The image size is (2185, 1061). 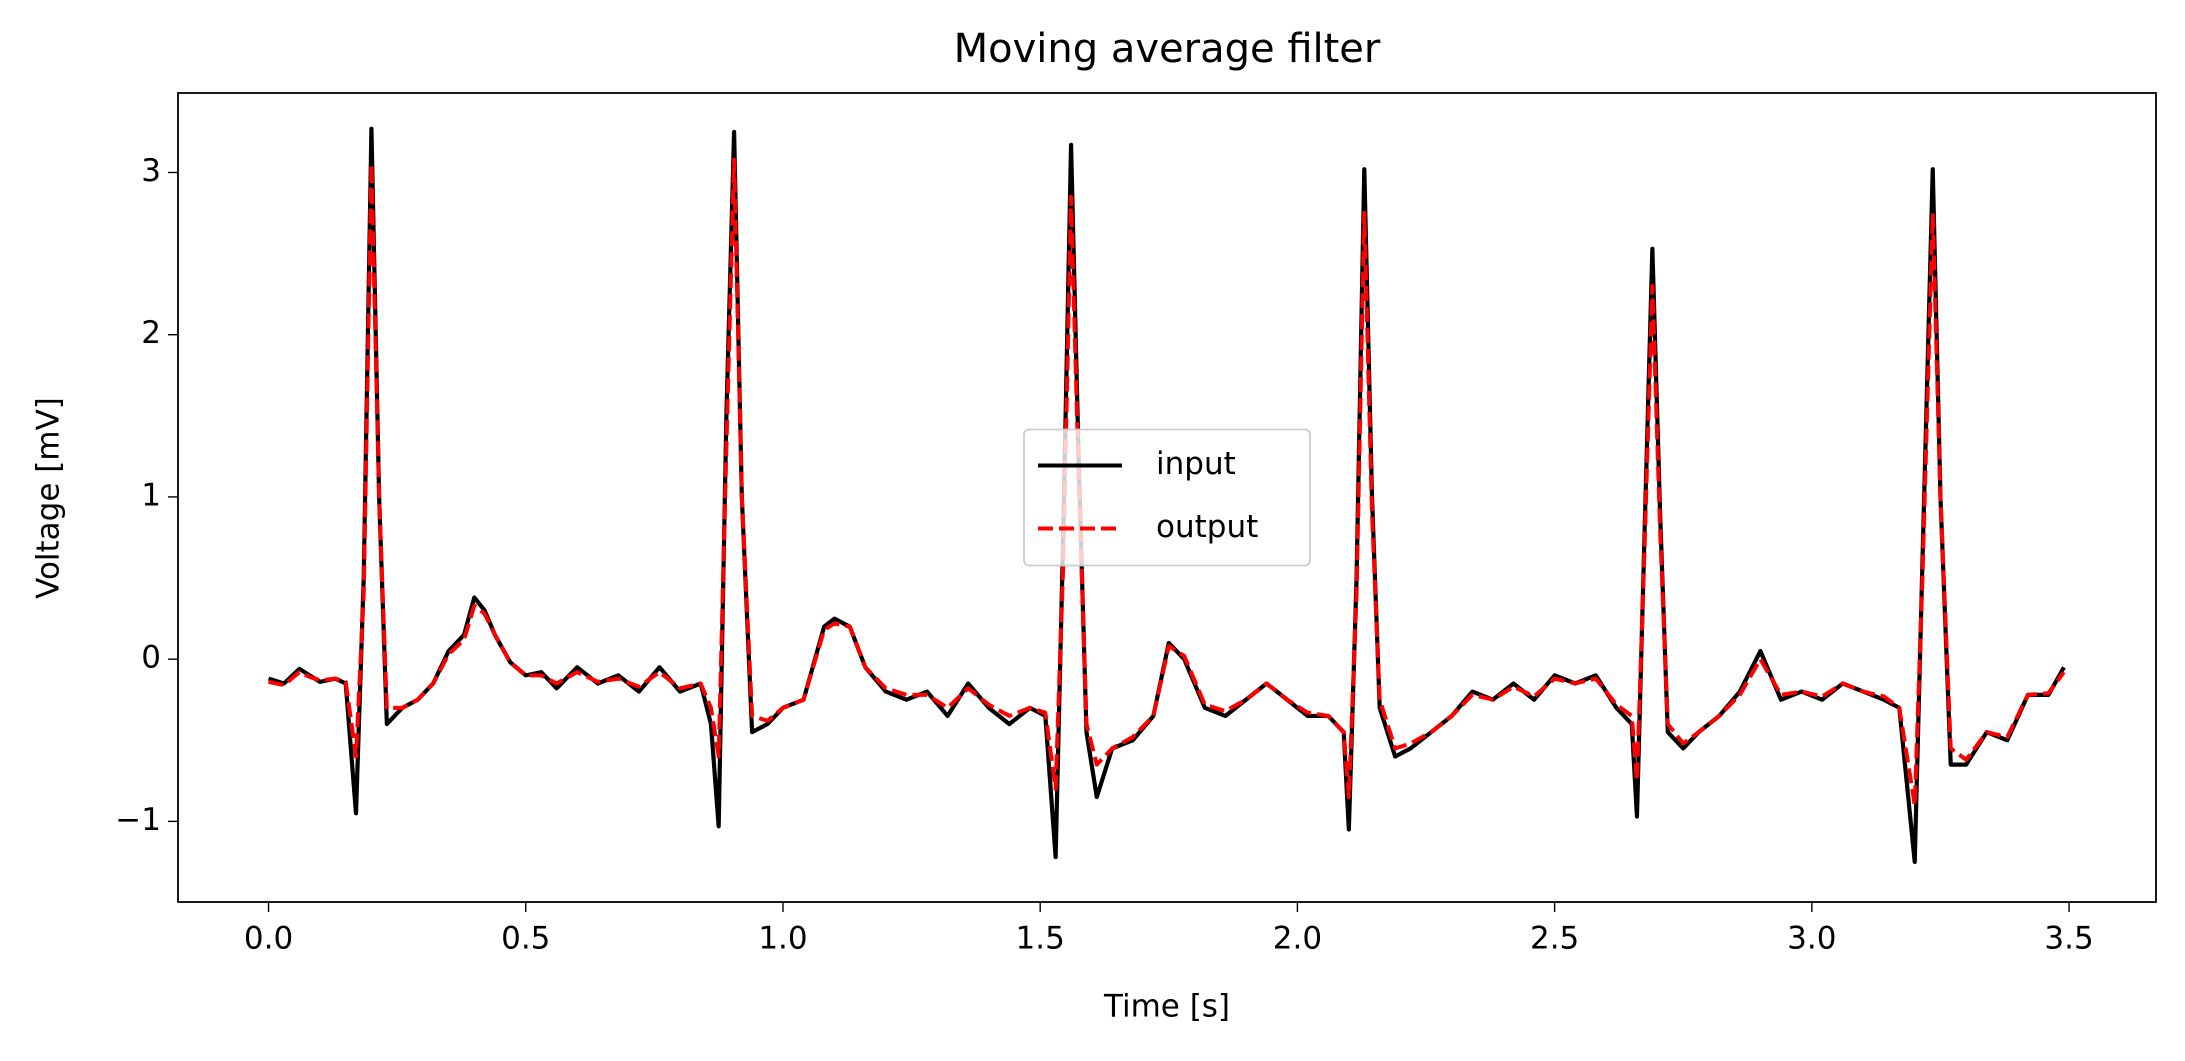 What do you see at coordinates (1040, 939) in the screenshot?
I see `x-tick-label: 1.5` at bounding box center [1040, 939].